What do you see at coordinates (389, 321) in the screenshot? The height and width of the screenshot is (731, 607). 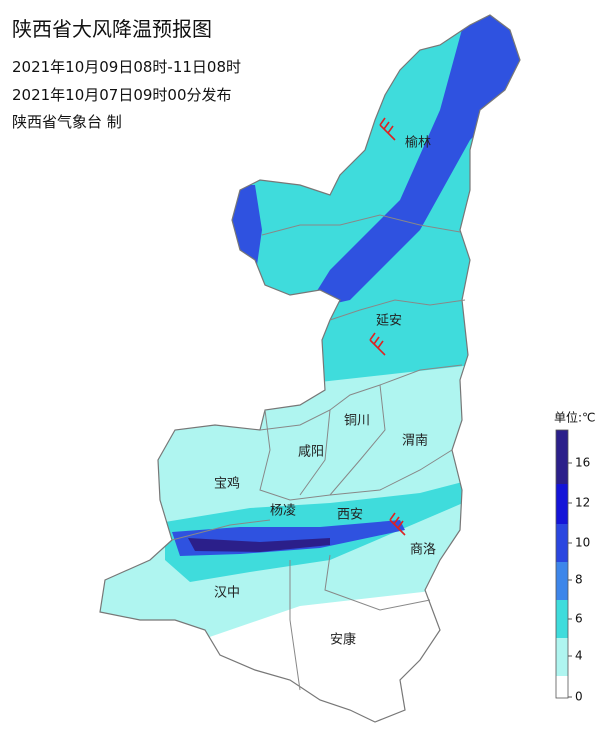 I see `city-label: 延安` at bounding box center [389, 321].